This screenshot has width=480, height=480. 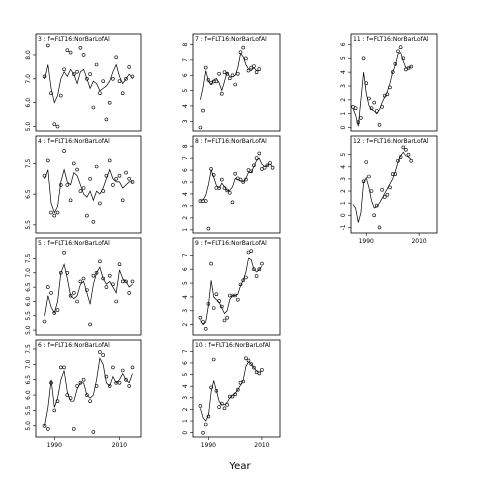 I want to click on y-tick-label: 2, so click(x=343, y=100).